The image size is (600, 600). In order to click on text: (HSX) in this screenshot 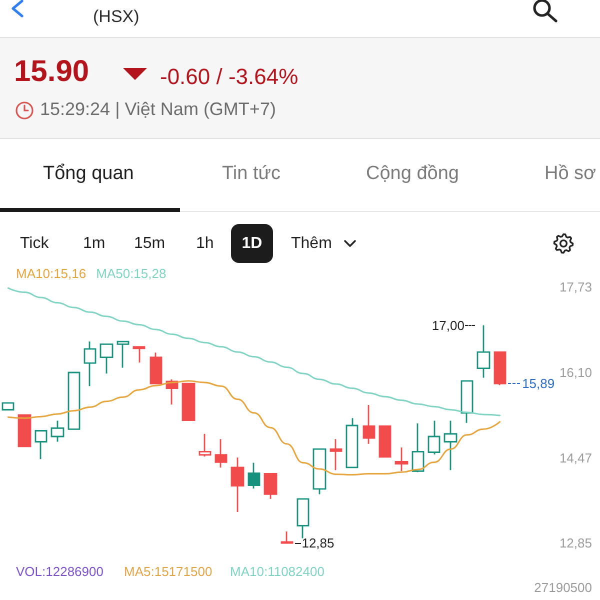, I will do `click(116, 17)`.